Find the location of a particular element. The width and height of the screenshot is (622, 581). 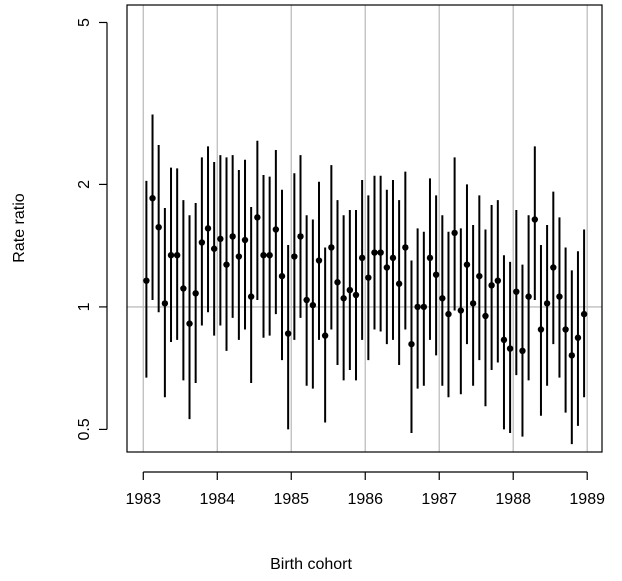

x-tick-label: 1983 is located at coordinates (143, 499).